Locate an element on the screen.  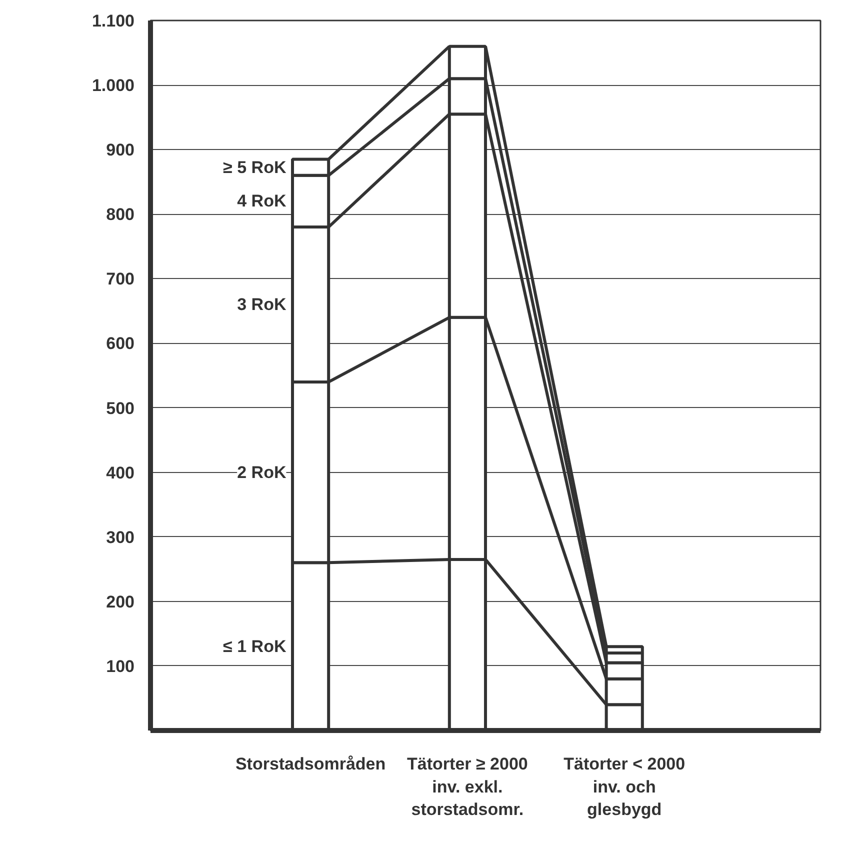
series-label: 3 RoK is located at coordinates (262, 304).